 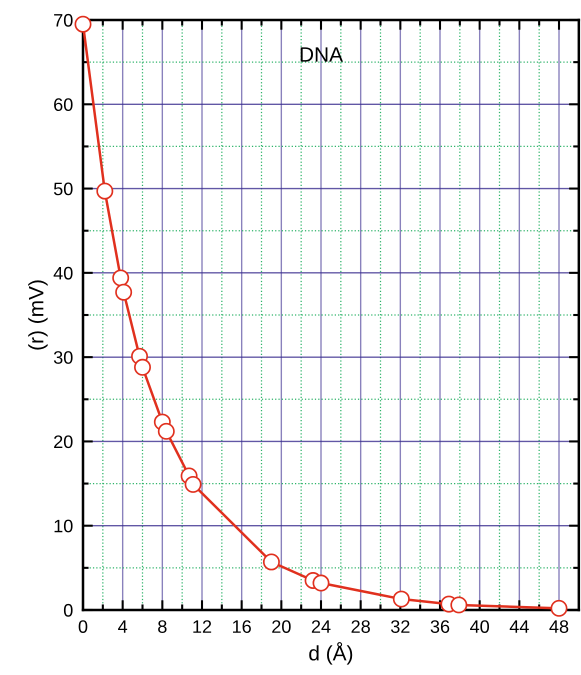 What do you see at coordinates (242, 626) in the screenshot?
I see `x-tick-label: 16` at bounding box center [242, 626].